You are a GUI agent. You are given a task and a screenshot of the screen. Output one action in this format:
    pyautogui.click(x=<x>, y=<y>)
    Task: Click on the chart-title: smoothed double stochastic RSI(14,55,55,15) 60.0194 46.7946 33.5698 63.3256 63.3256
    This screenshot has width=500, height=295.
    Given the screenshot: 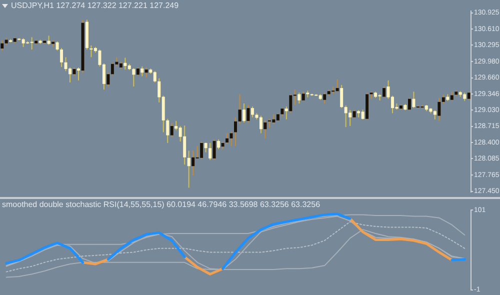 What is the action you would take?
    pyautogui.click(x=161, y=204)
    